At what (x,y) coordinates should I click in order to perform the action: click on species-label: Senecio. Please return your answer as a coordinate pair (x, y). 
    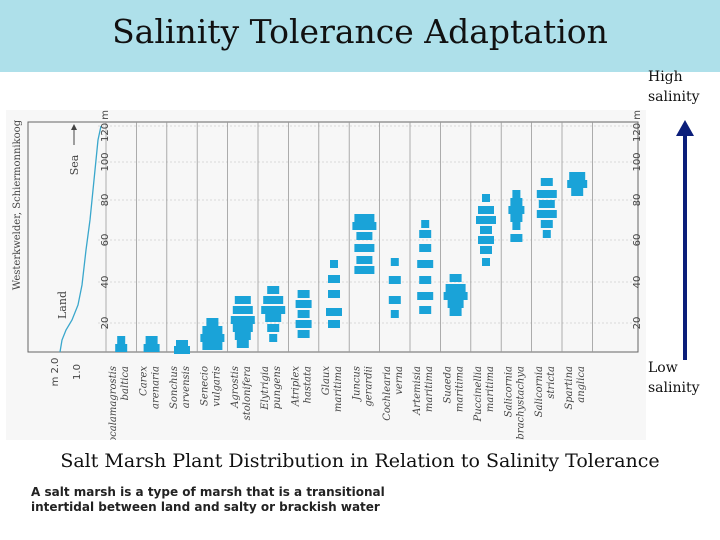
    Looking at the image, I should click on (204, 386).